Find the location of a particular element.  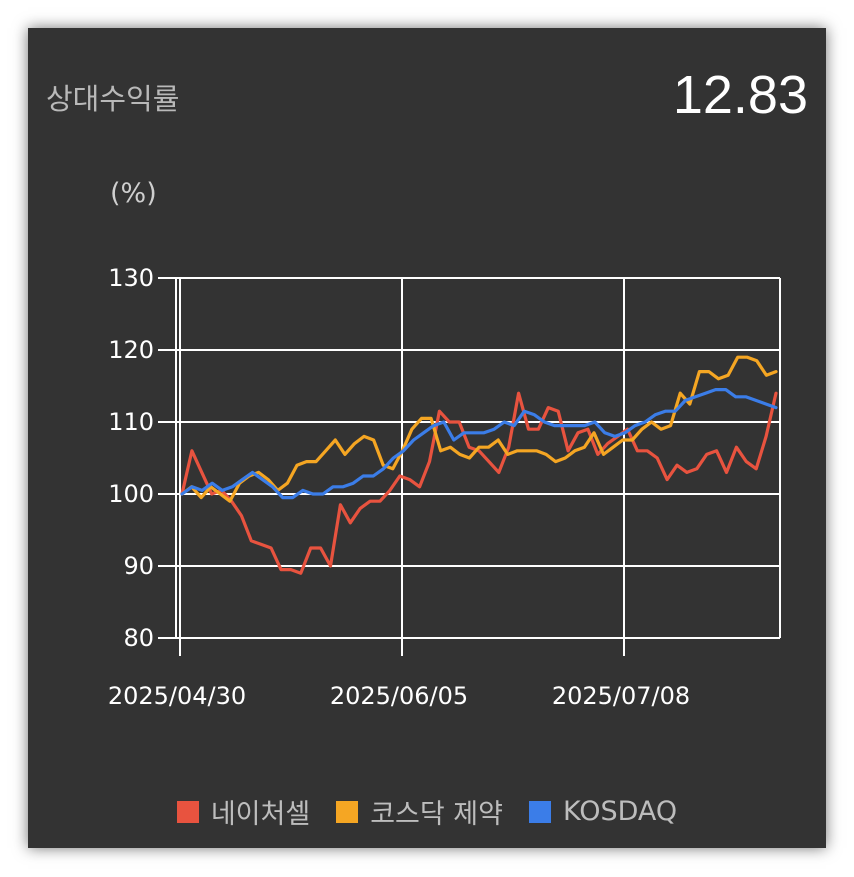

y-tick-label: 130 is located at coordinates (131, 278).